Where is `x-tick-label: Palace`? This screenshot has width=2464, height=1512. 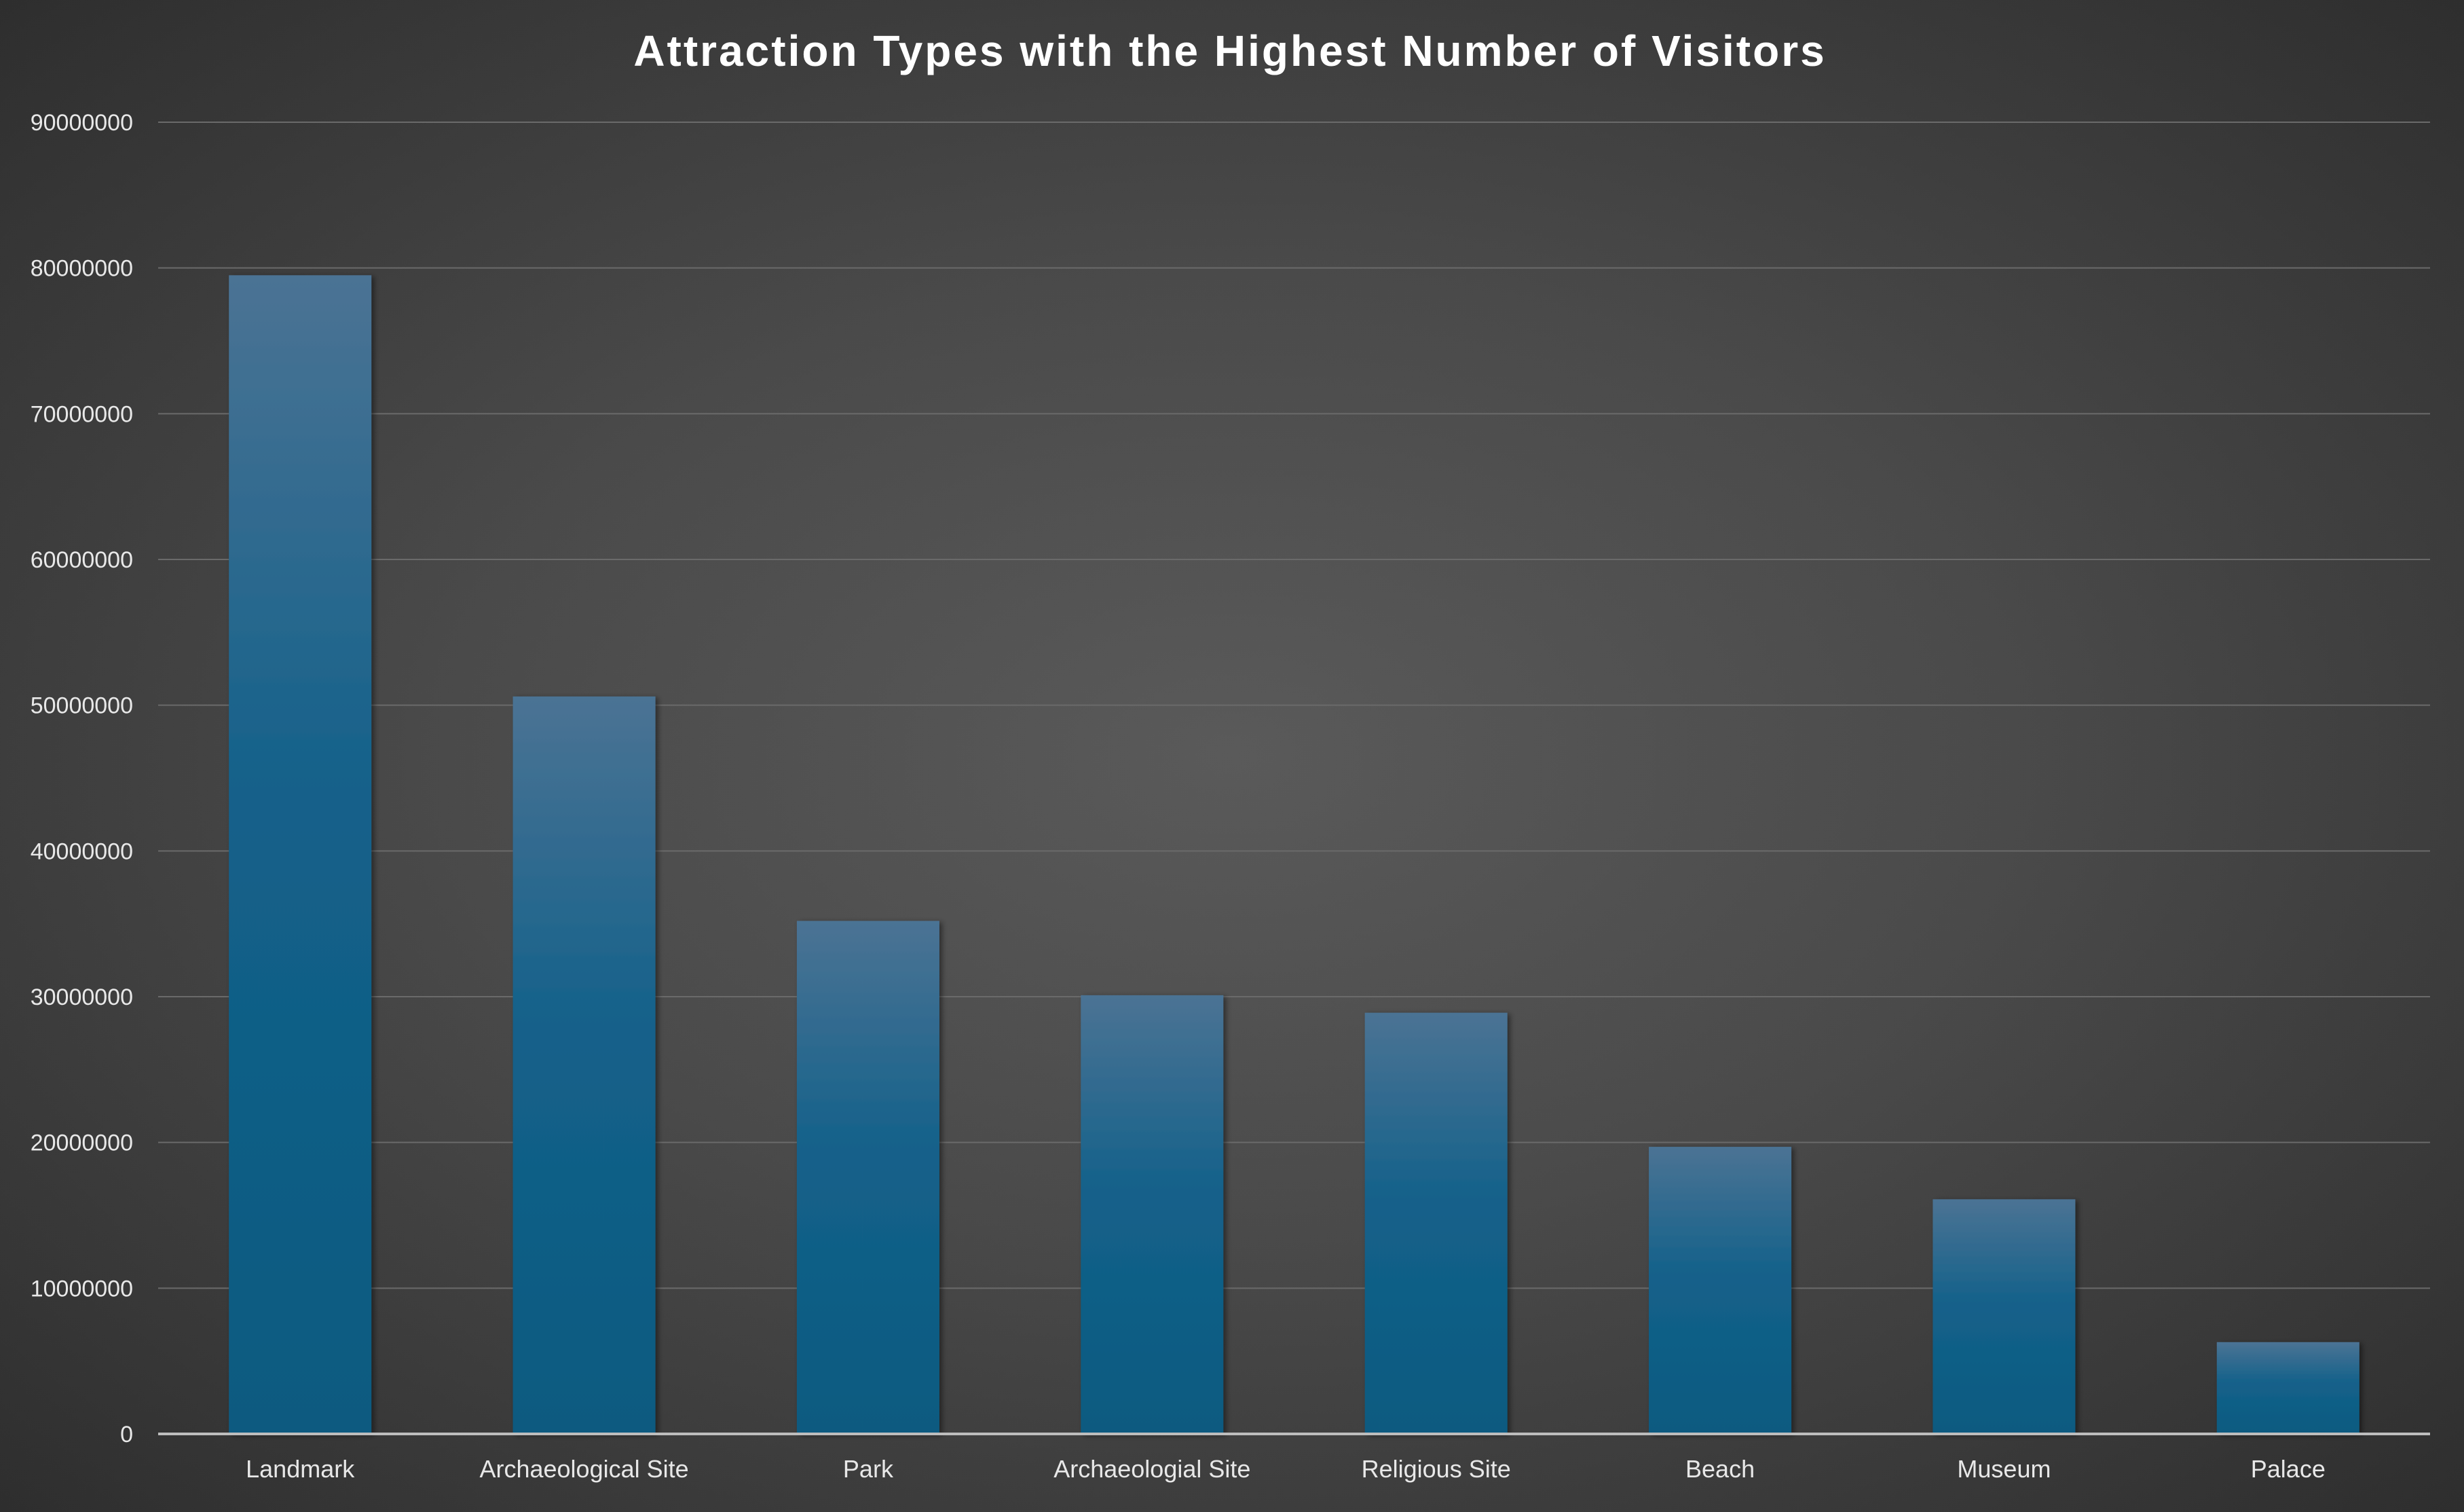
x-tick-label: Palace is located at coordinates (2289, 1469).